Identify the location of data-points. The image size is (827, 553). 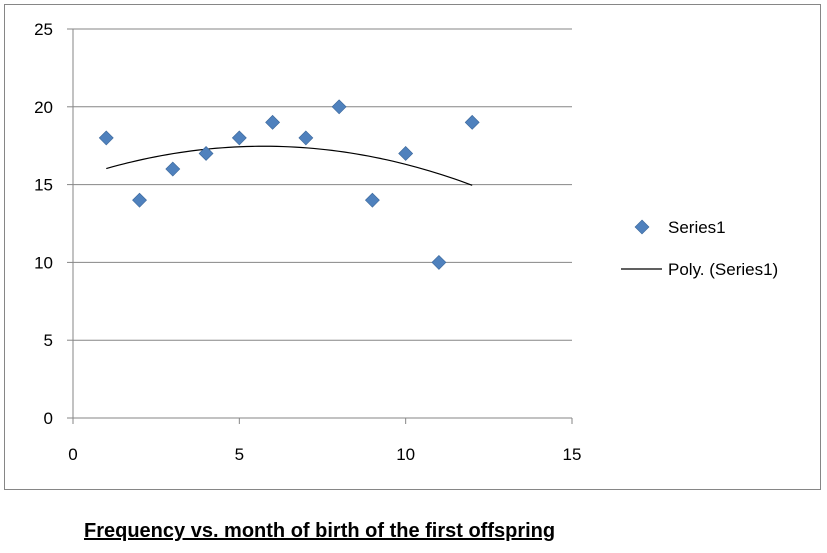
(289, 184).